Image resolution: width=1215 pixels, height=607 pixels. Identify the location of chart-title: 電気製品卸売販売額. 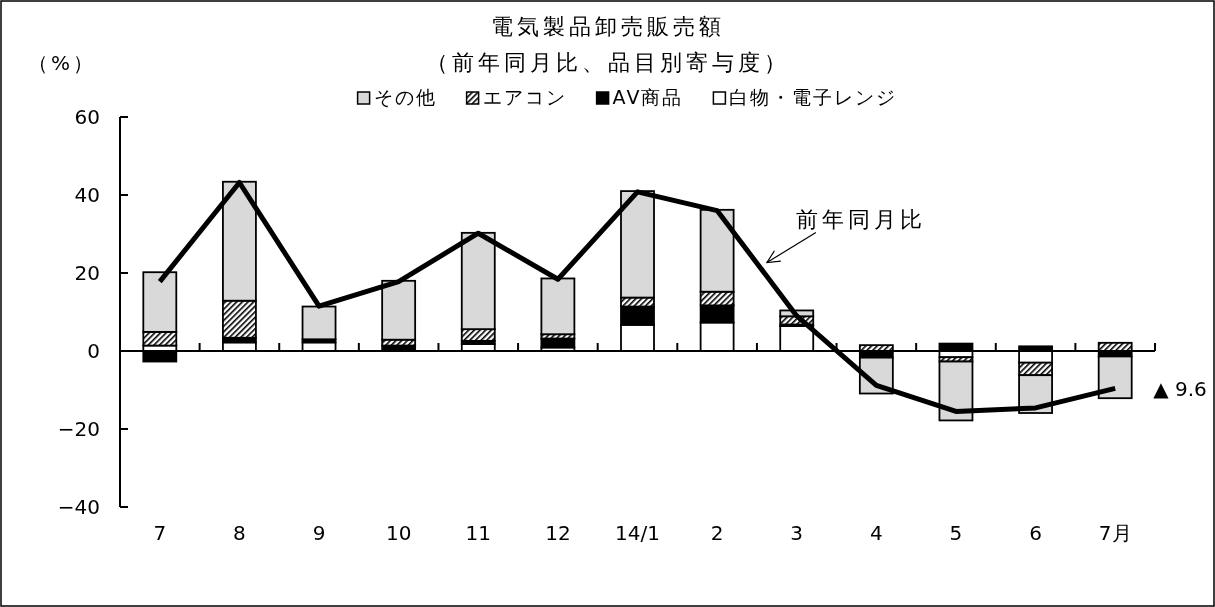
(607, 26).